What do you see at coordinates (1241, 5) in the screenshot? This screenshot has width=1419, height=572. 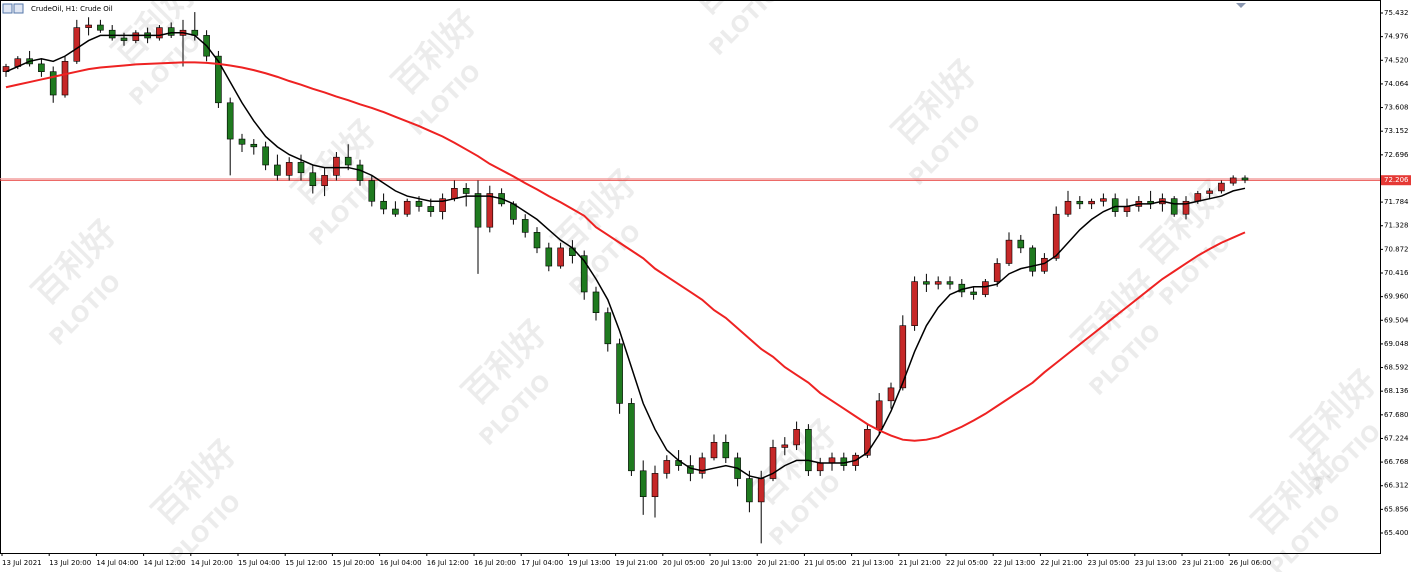 I see `shift-marker` at bounding box center [1241, 5].